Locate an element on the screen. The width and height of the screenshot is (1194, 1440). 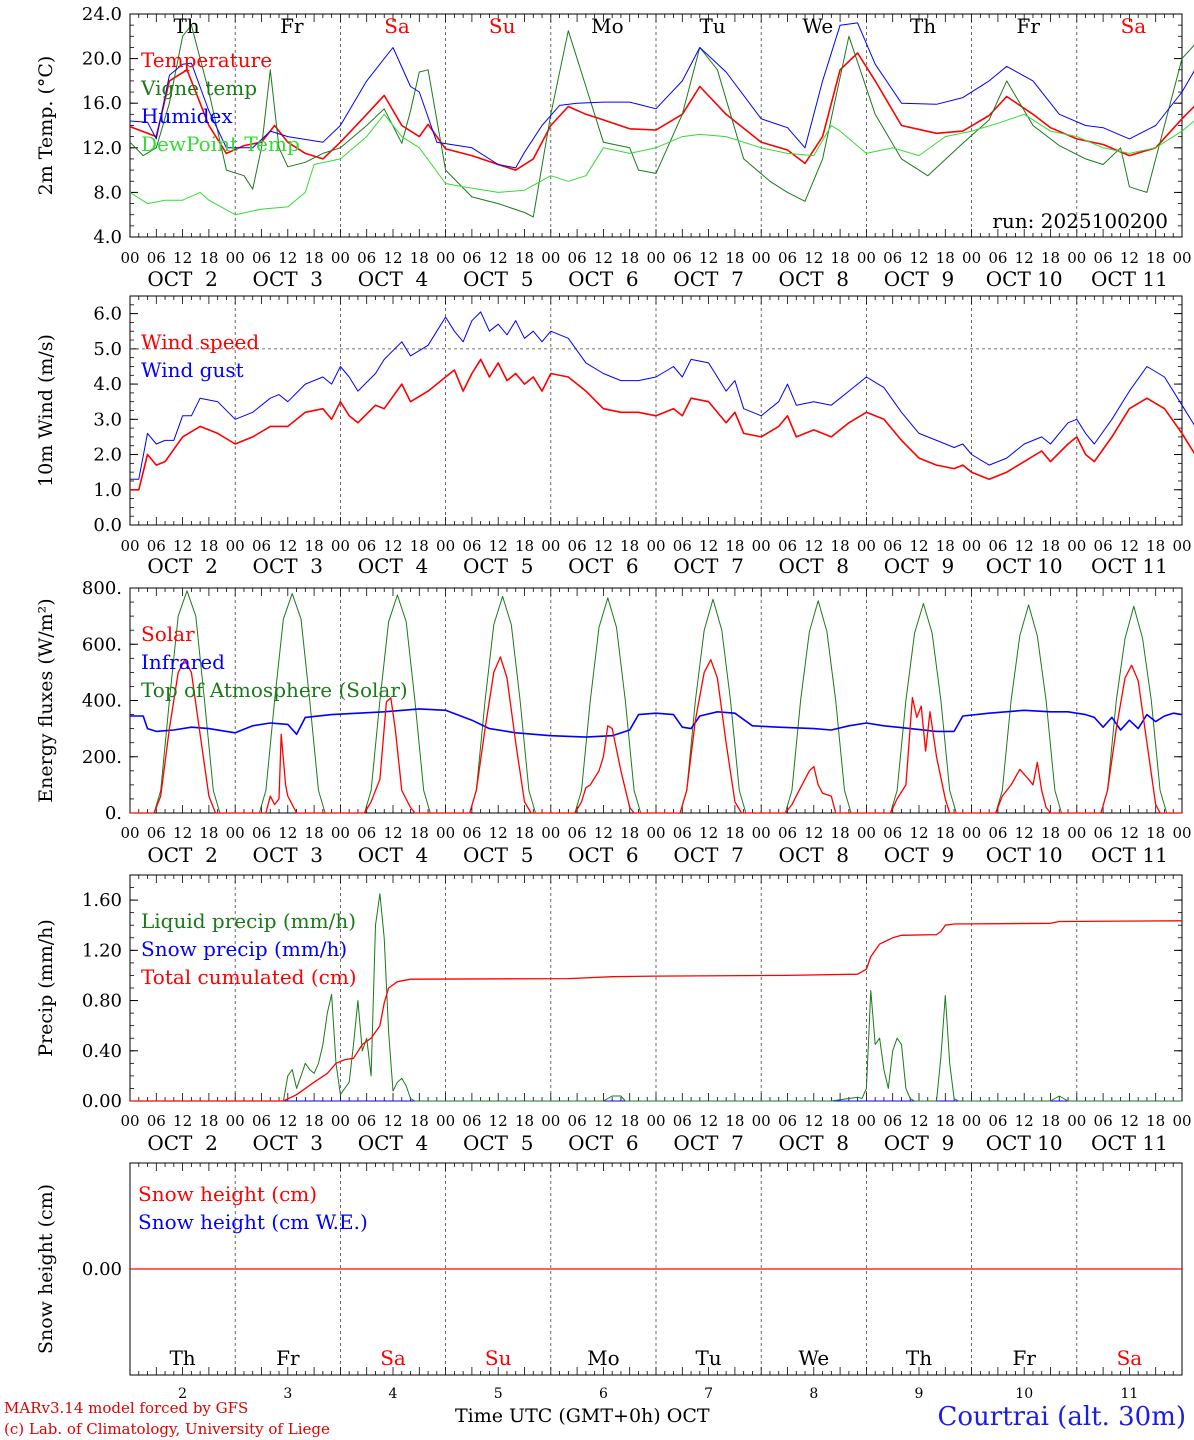
y-tick-label: 4.0 is located at coordinates (107, 384).